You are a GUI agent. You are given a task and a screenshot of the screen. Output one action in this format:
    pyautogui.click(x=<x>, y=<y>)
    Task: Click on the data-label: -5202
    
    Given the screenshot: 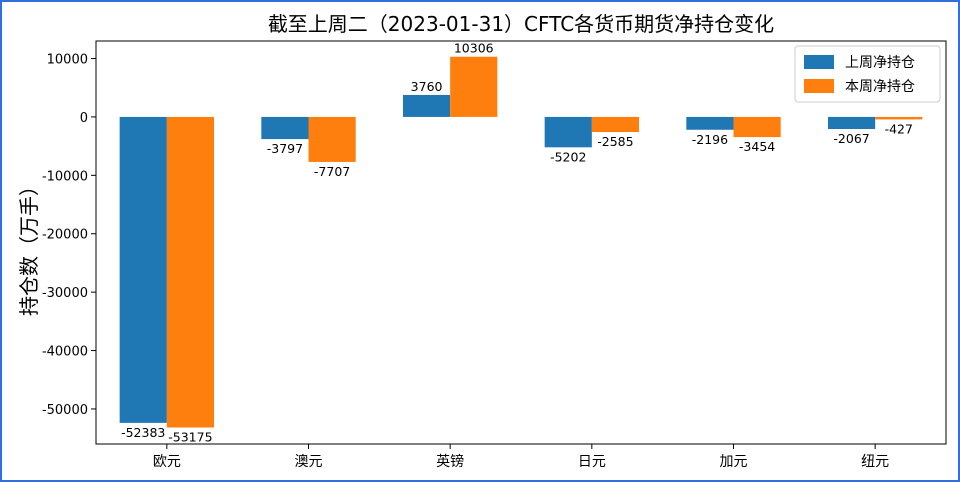 What is the action you would take?
    pyautogui.click(x=568, y=156)
    